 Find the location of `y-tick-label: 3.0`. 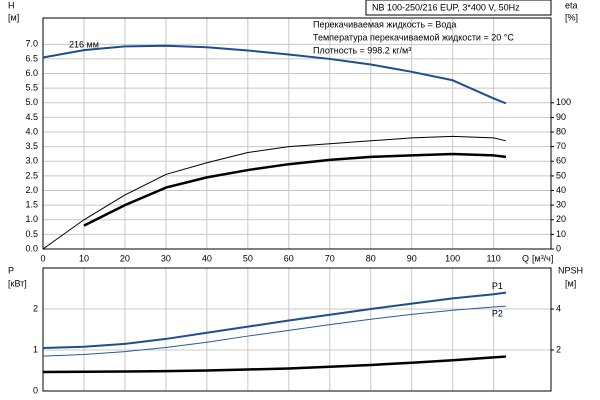

y-tick-label: 3.0 is located at coordinates (31, 161).